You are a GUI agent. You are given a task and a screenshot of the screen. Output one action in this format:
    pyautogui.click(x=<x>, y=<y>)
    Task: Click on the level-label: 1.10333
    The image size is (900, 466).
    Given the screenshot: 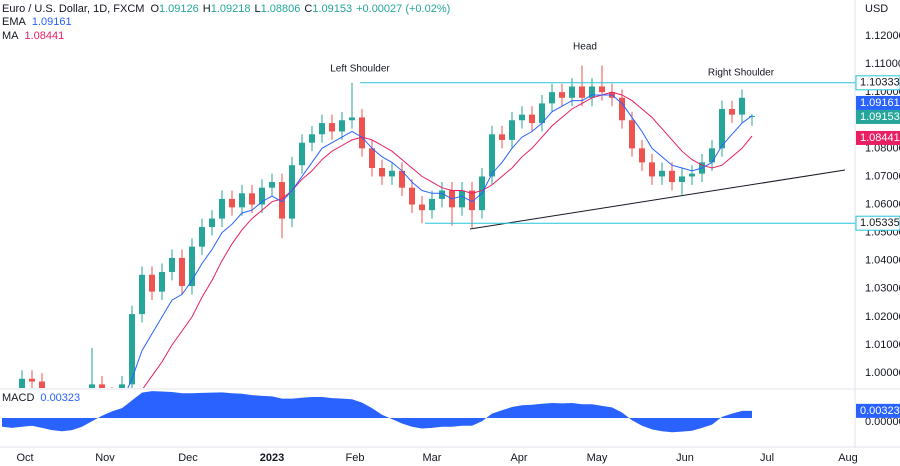 What is the action you would take?
    pyautogui.click(x=880, y=83)
    